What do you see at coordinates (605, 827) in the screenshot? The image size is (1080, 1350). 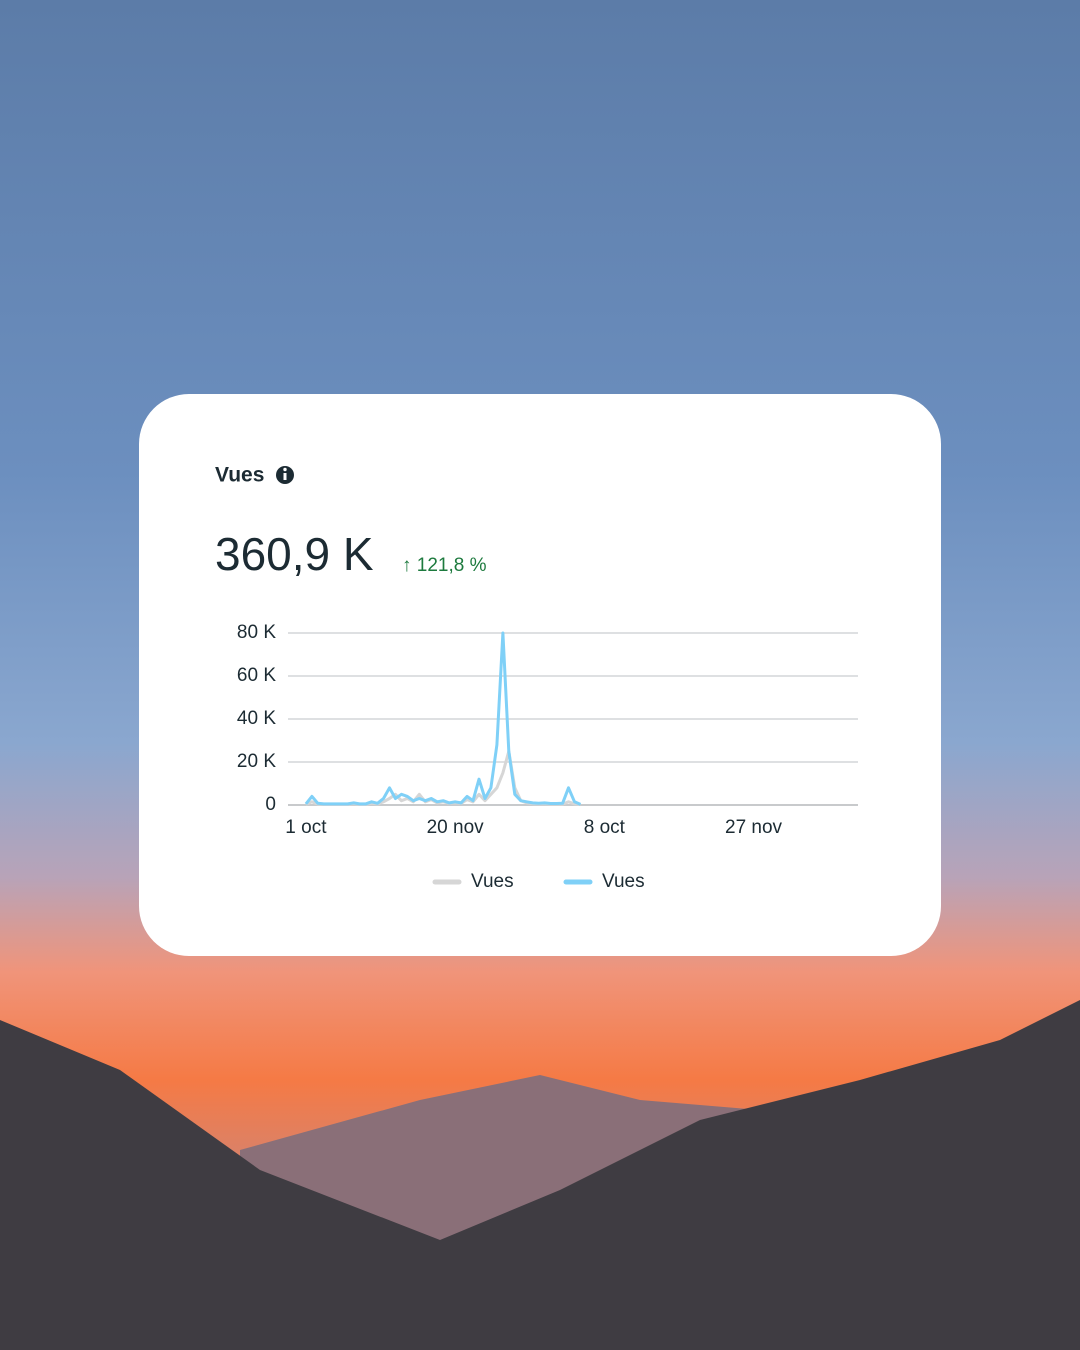 I see `x-tick-label: 8 oct` at bounding box center [605, 827].